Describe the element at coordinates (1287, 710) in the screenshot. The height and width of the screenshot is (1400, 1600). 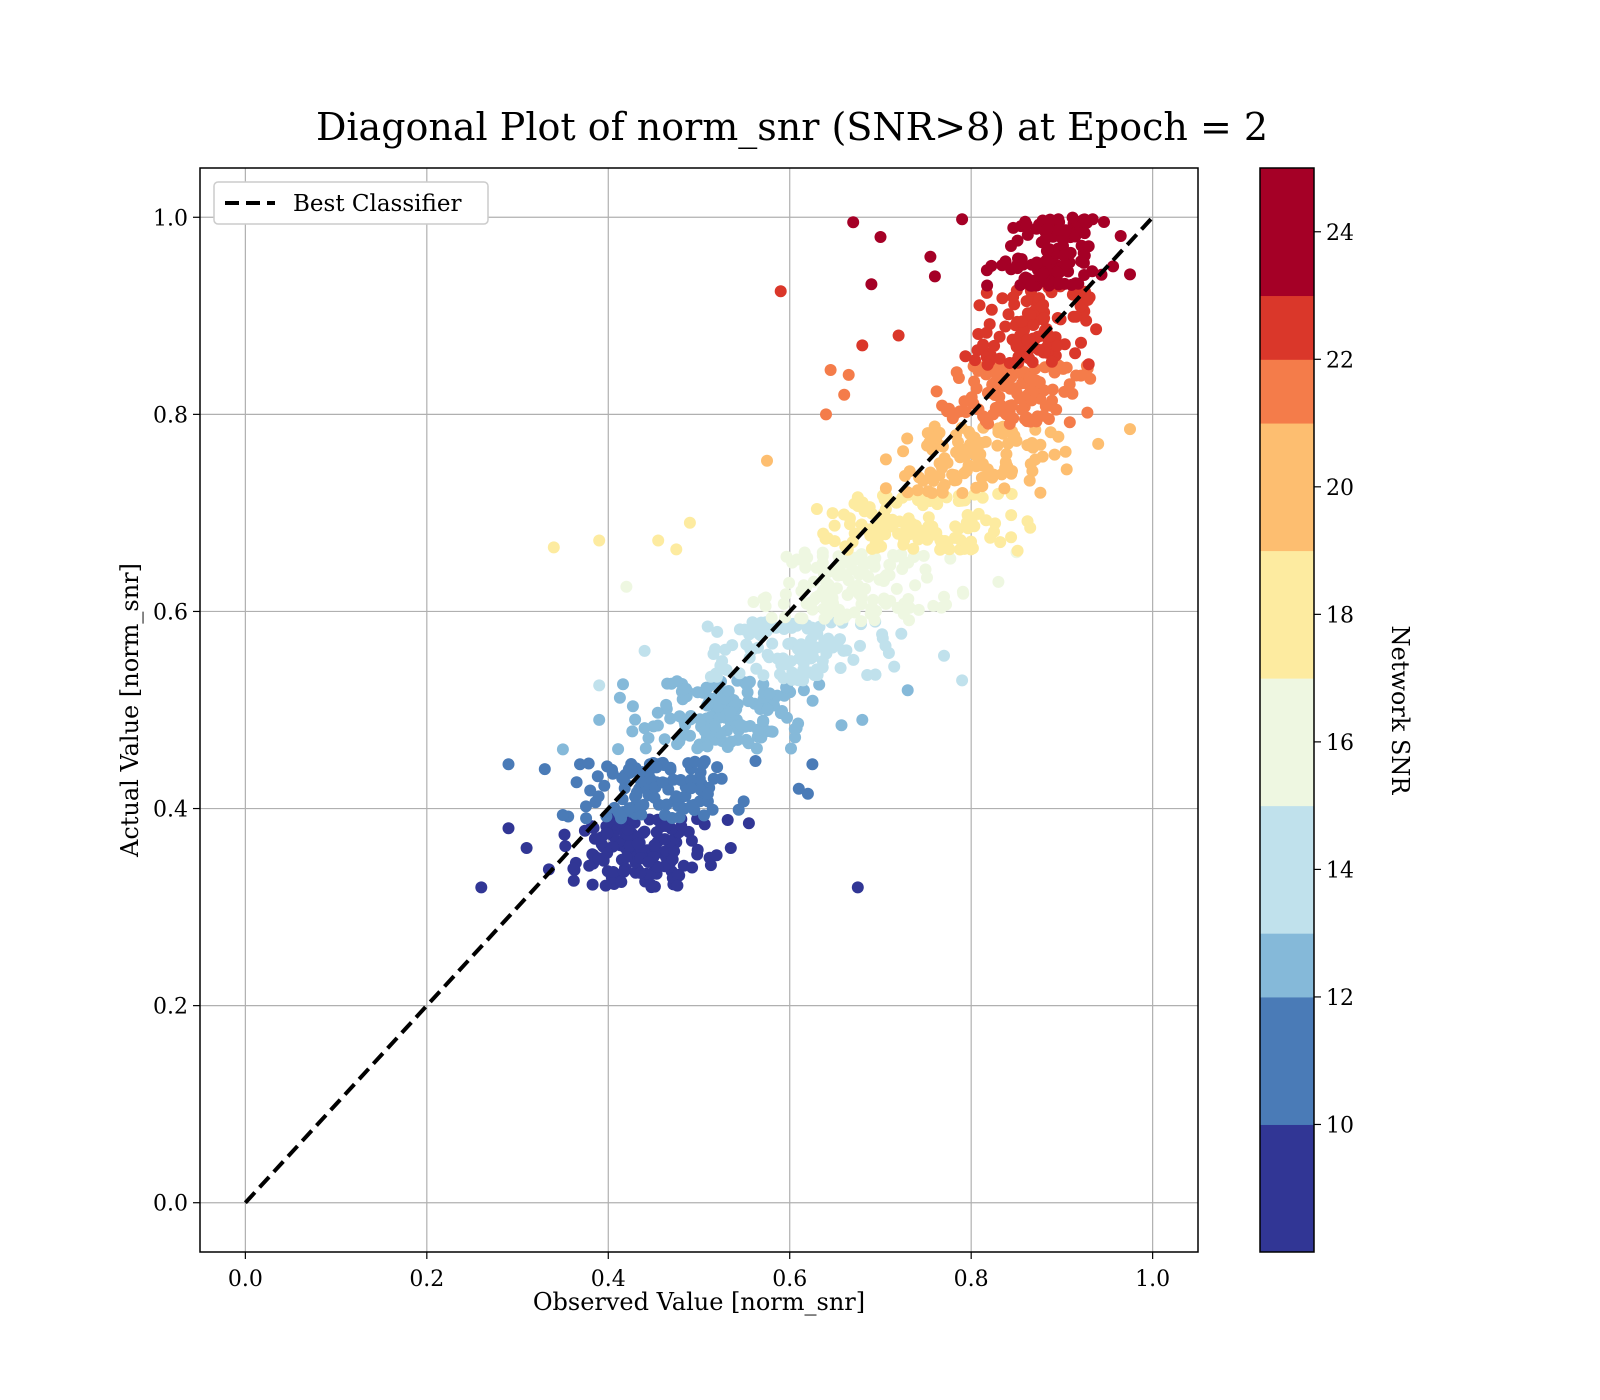
I see `colorbar-bins` at that location.